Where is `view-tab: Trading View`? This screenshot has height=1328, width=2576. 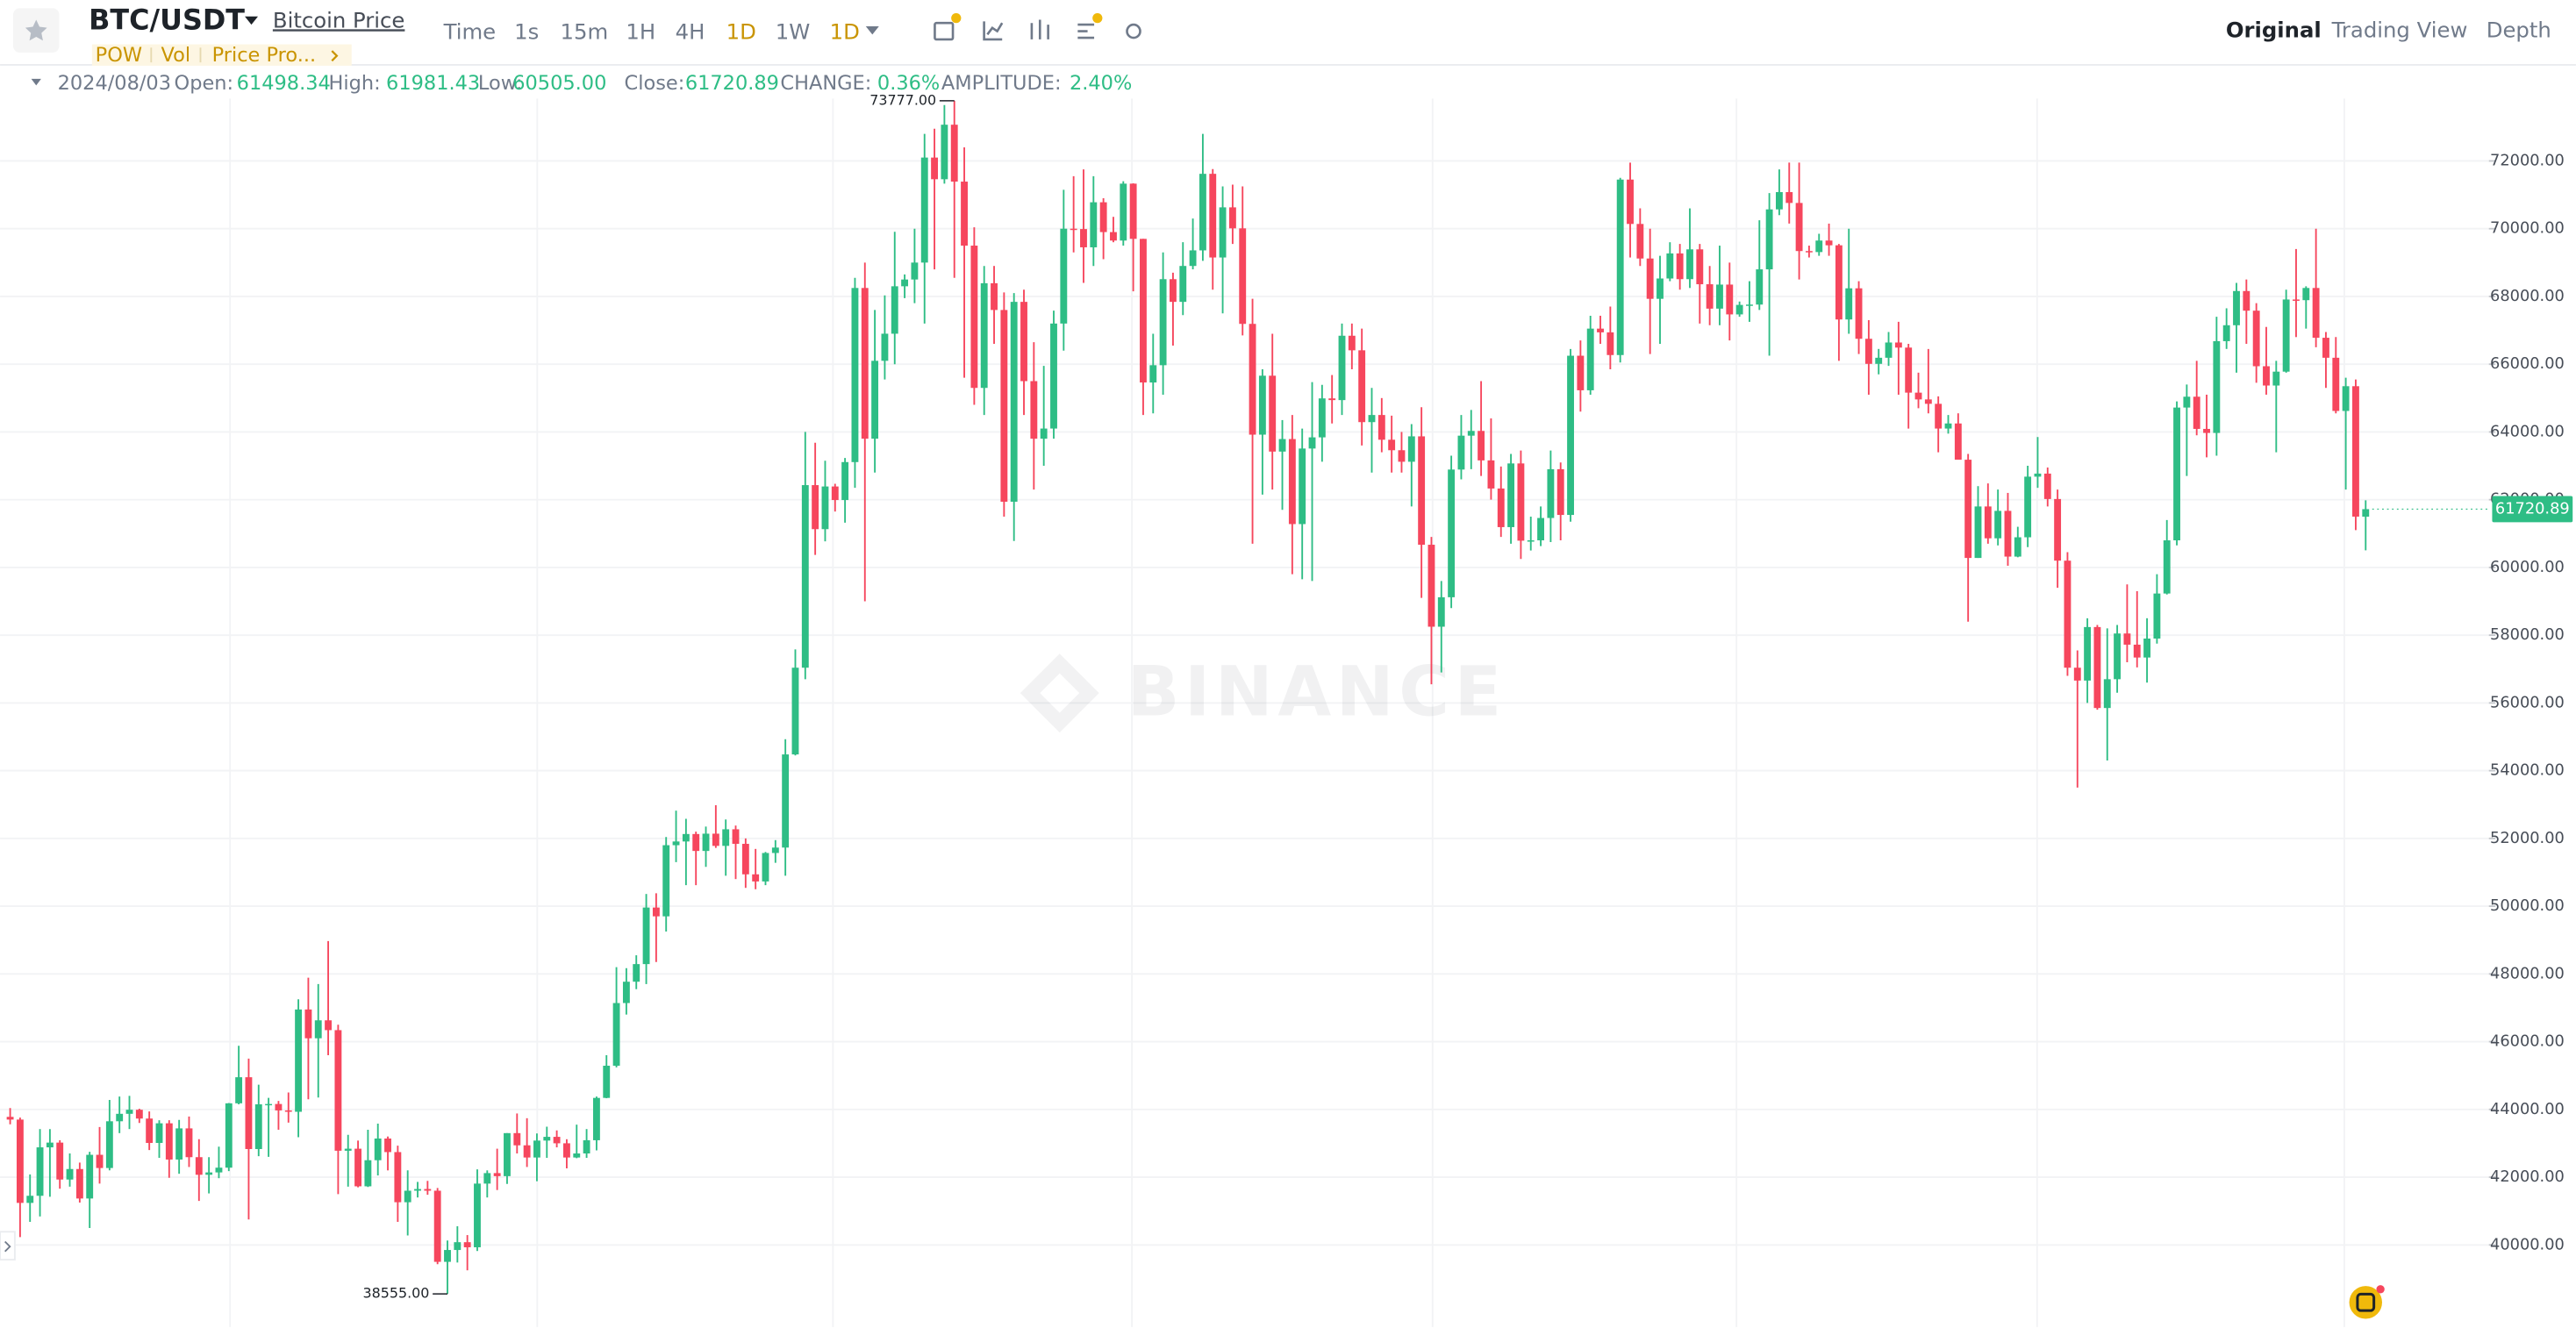 view-tab: Trading View is located at coordinates (2399, 30).